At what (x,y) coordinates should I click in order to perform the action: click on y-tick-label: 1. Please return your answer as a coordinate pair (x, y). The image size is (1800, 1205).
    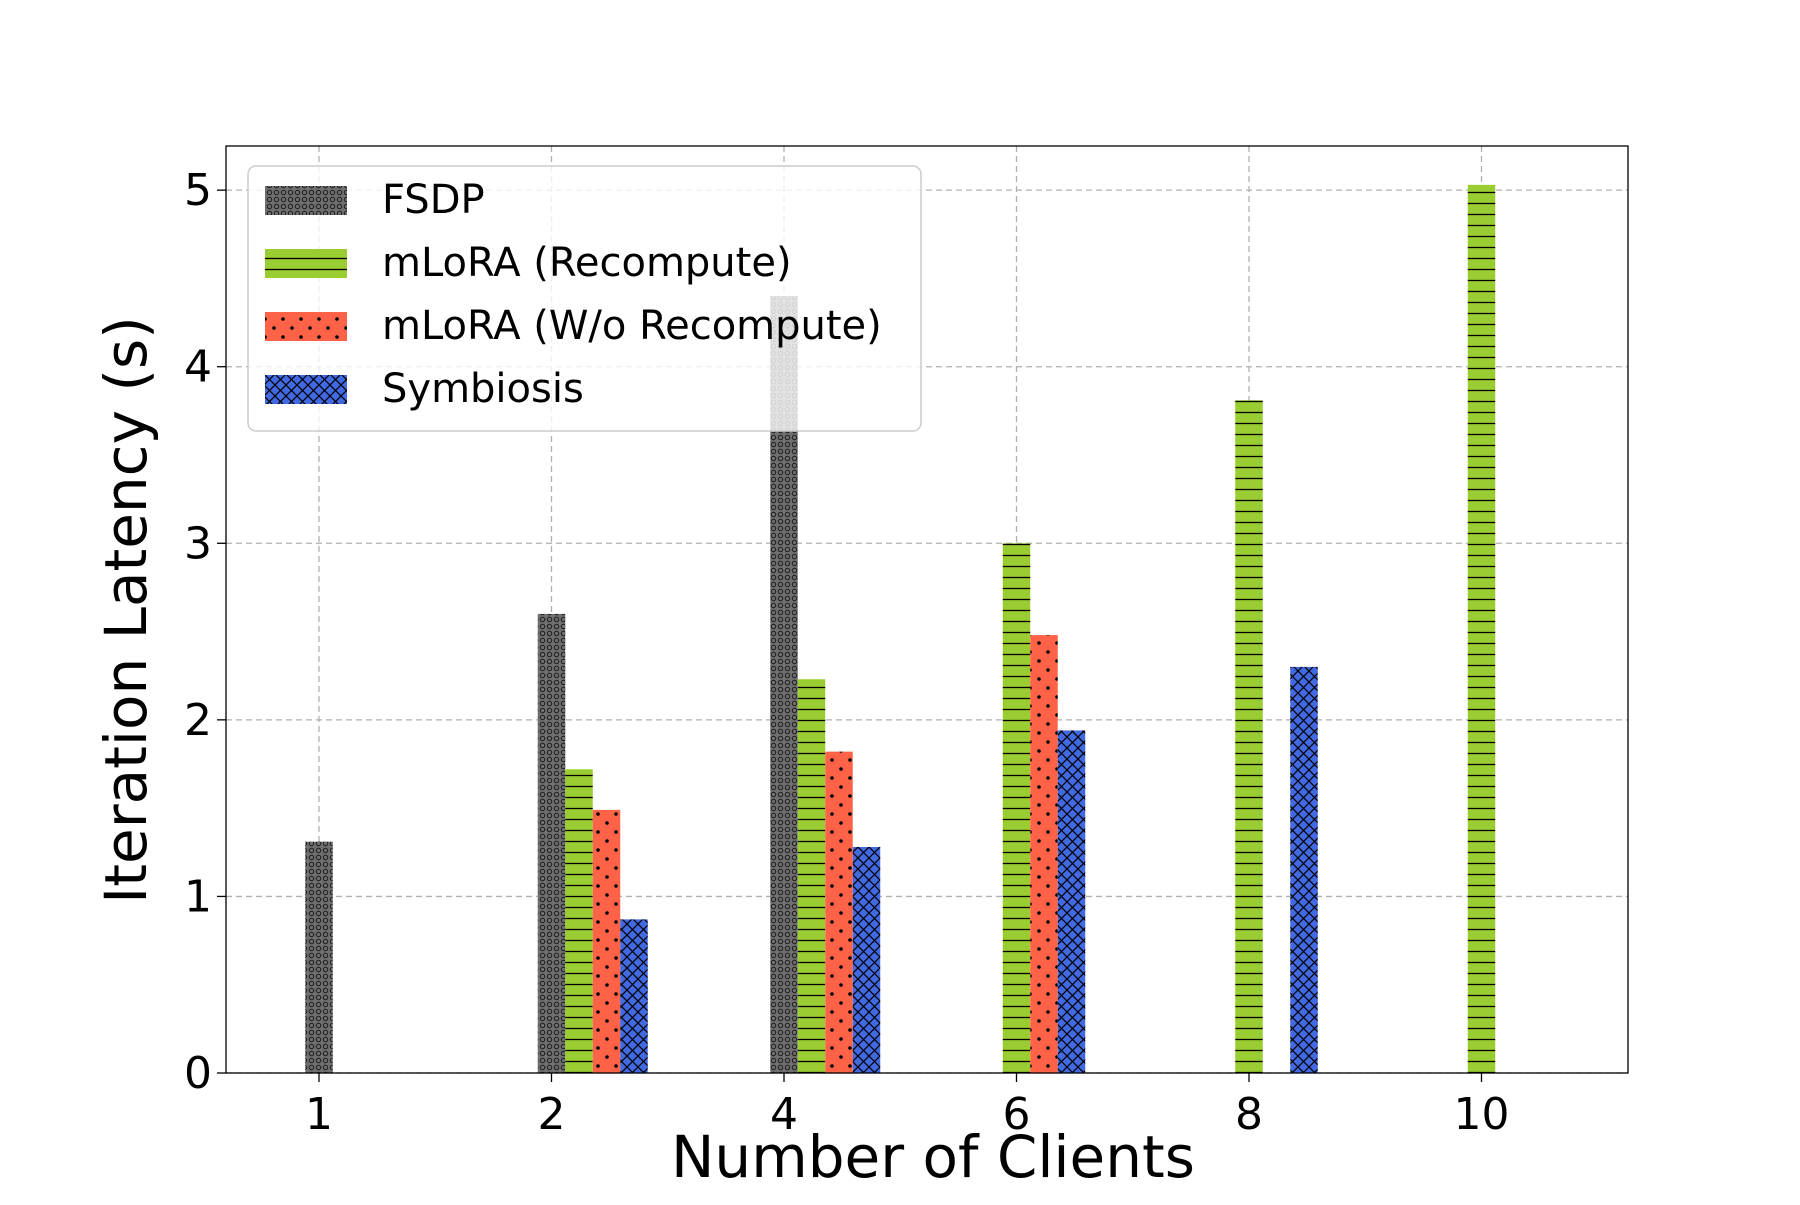
    Looking at the image, I should click on (198, 896).